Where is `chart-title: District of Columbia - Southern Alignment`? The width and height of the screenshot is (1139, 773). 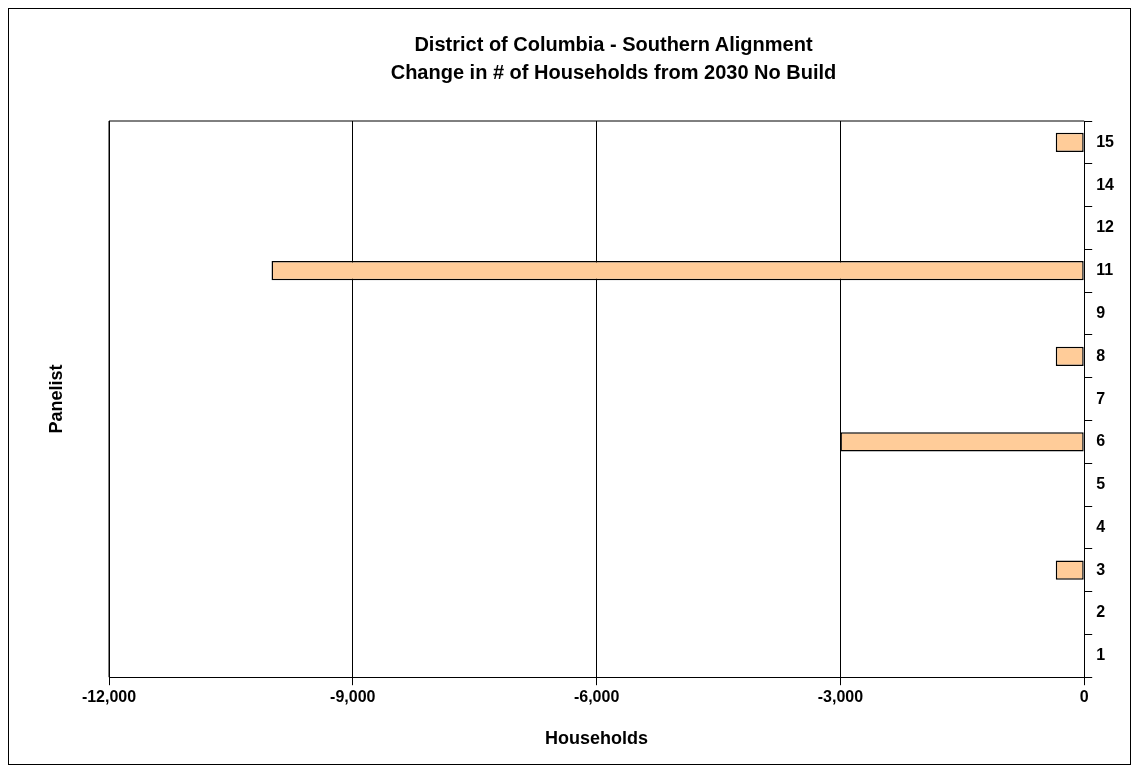
chart-title: District of Columbia - Southern Alignment is located at coordinates (613, 43).